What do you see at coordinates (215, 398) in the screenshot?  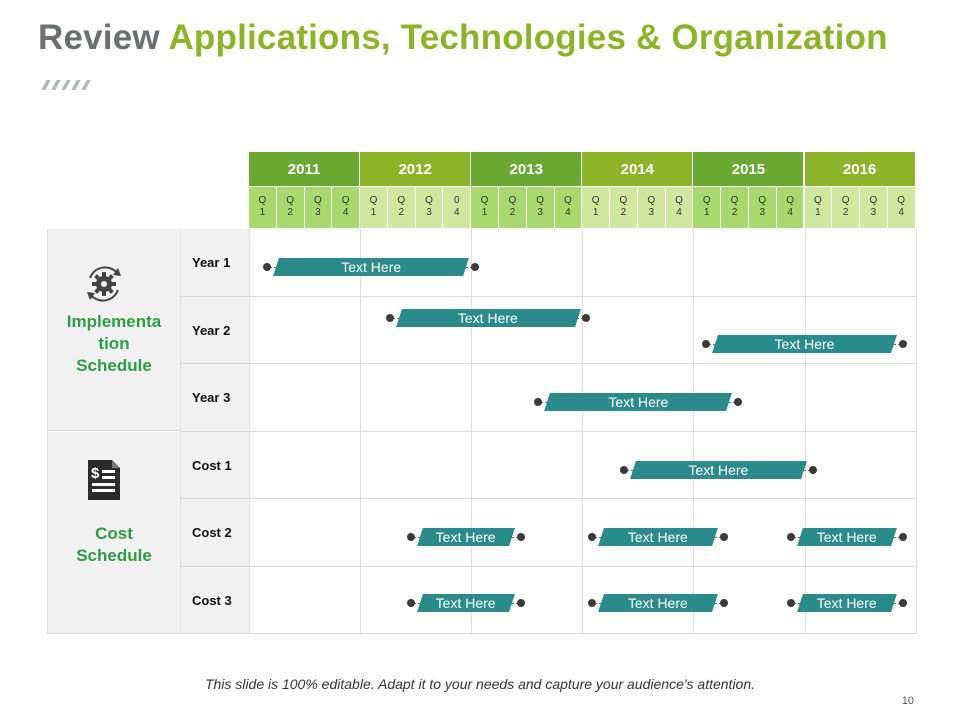 I see `row-label: Year 3` at bounding box center [215, 398].